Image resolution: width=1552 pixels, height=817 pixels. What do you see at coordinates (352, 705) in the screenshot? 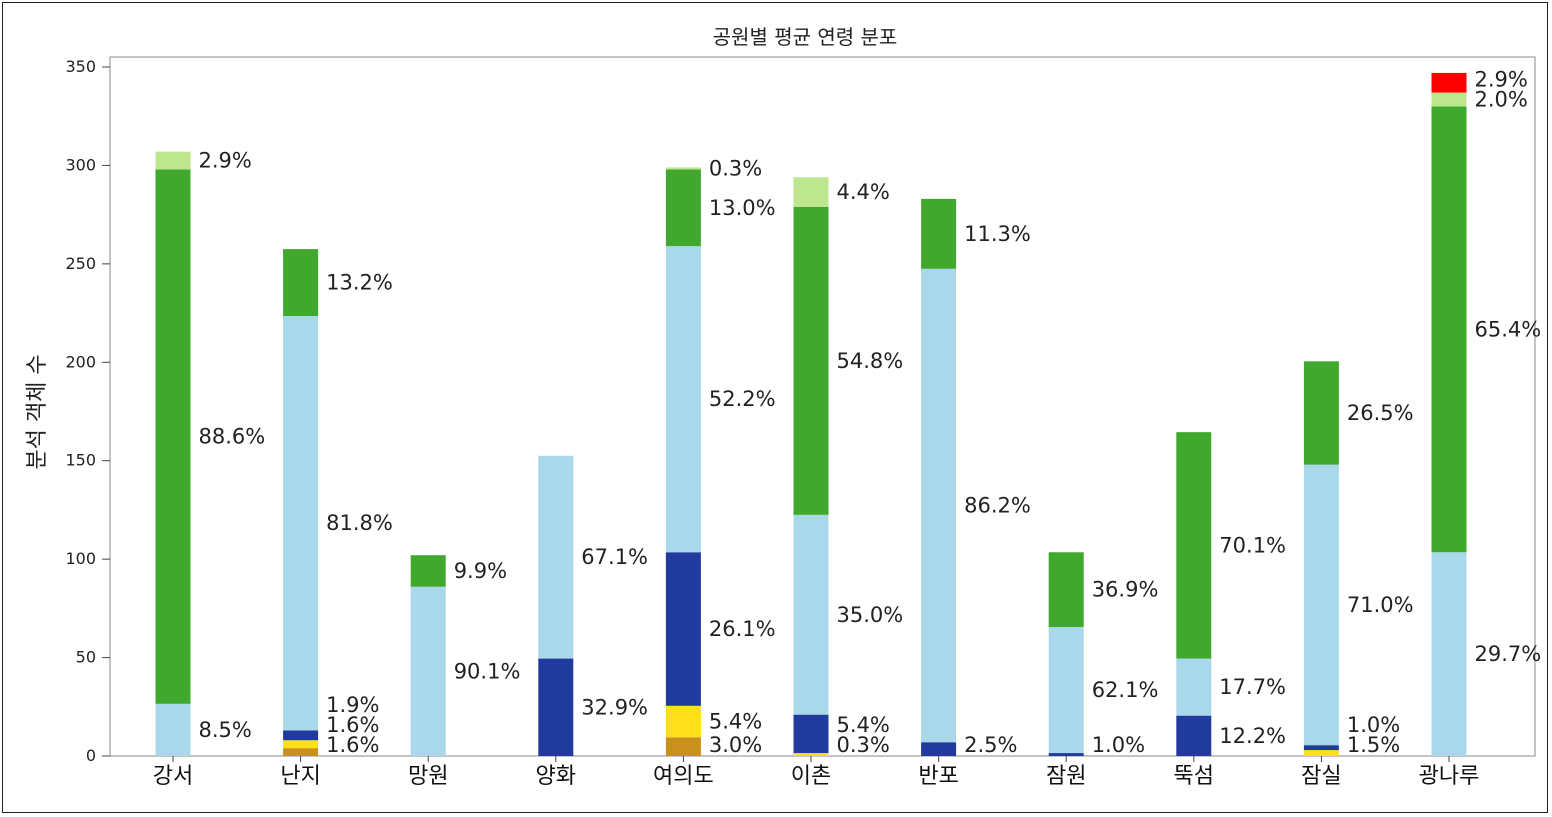
I see `data-label: 1.9%` at bounding box center [352, 705].